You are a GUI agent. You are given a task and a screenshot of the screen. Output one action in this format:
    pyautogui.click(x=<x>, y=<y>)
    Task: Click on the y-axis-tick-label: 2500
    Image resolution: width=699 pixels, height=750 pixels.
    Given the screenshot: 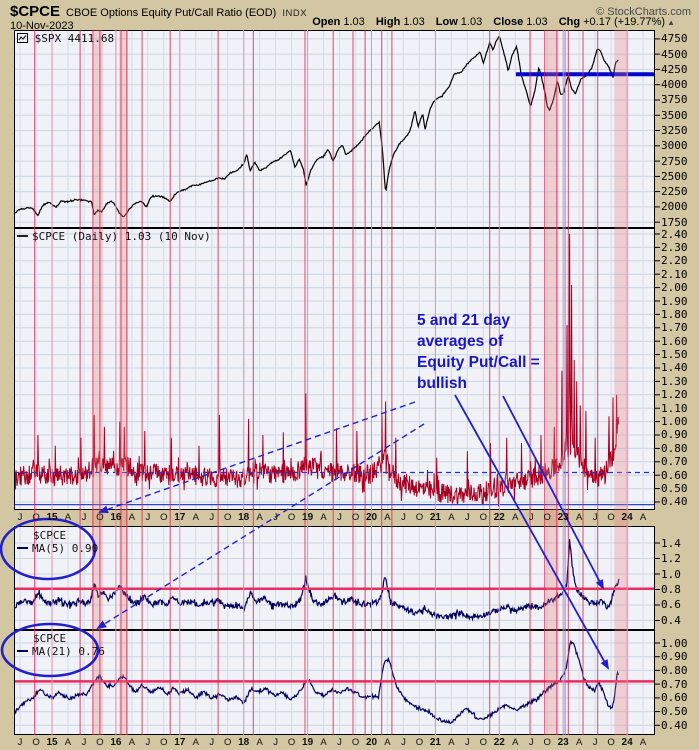 What is the action you would take?
    pyautogui.click(x=674, y=176)
    